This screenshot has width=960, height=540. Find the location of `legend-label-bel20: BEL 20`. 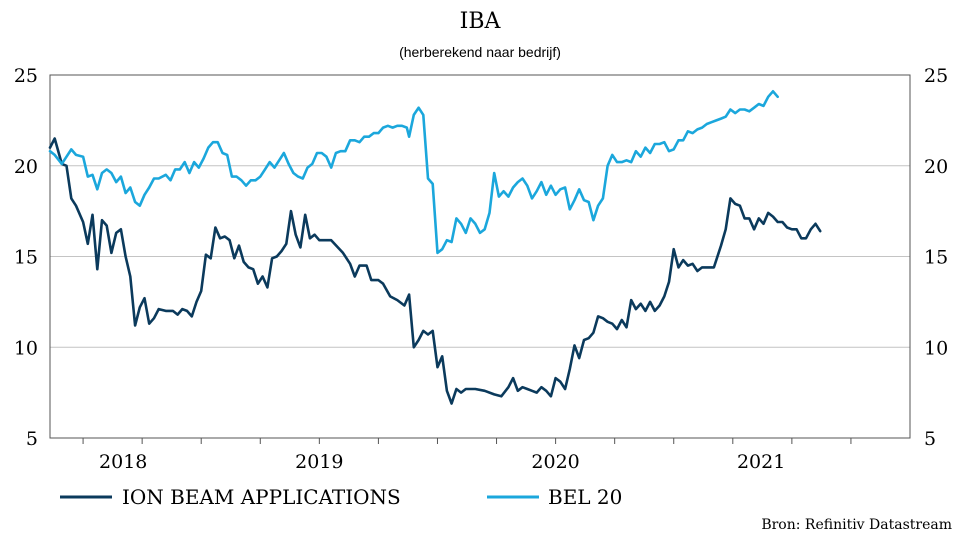

legend-label-bel20: BEL 20 is located at coordinates (585, 497).